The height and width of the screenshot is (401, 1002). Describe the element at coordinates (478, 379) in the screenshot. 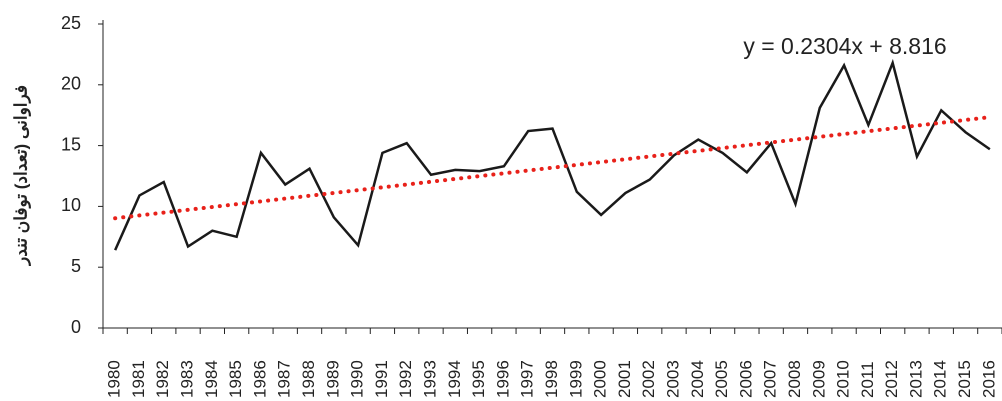

I see `x-tick-label: 1995` at that location.